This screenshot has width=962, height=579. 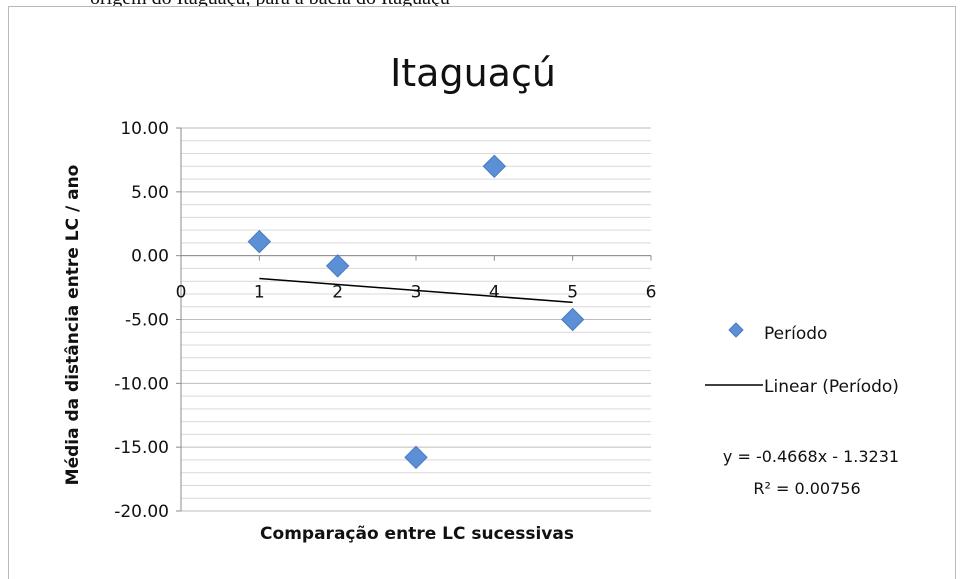 I want to click on x-tick-label: 2, so click(x=337, y=293).